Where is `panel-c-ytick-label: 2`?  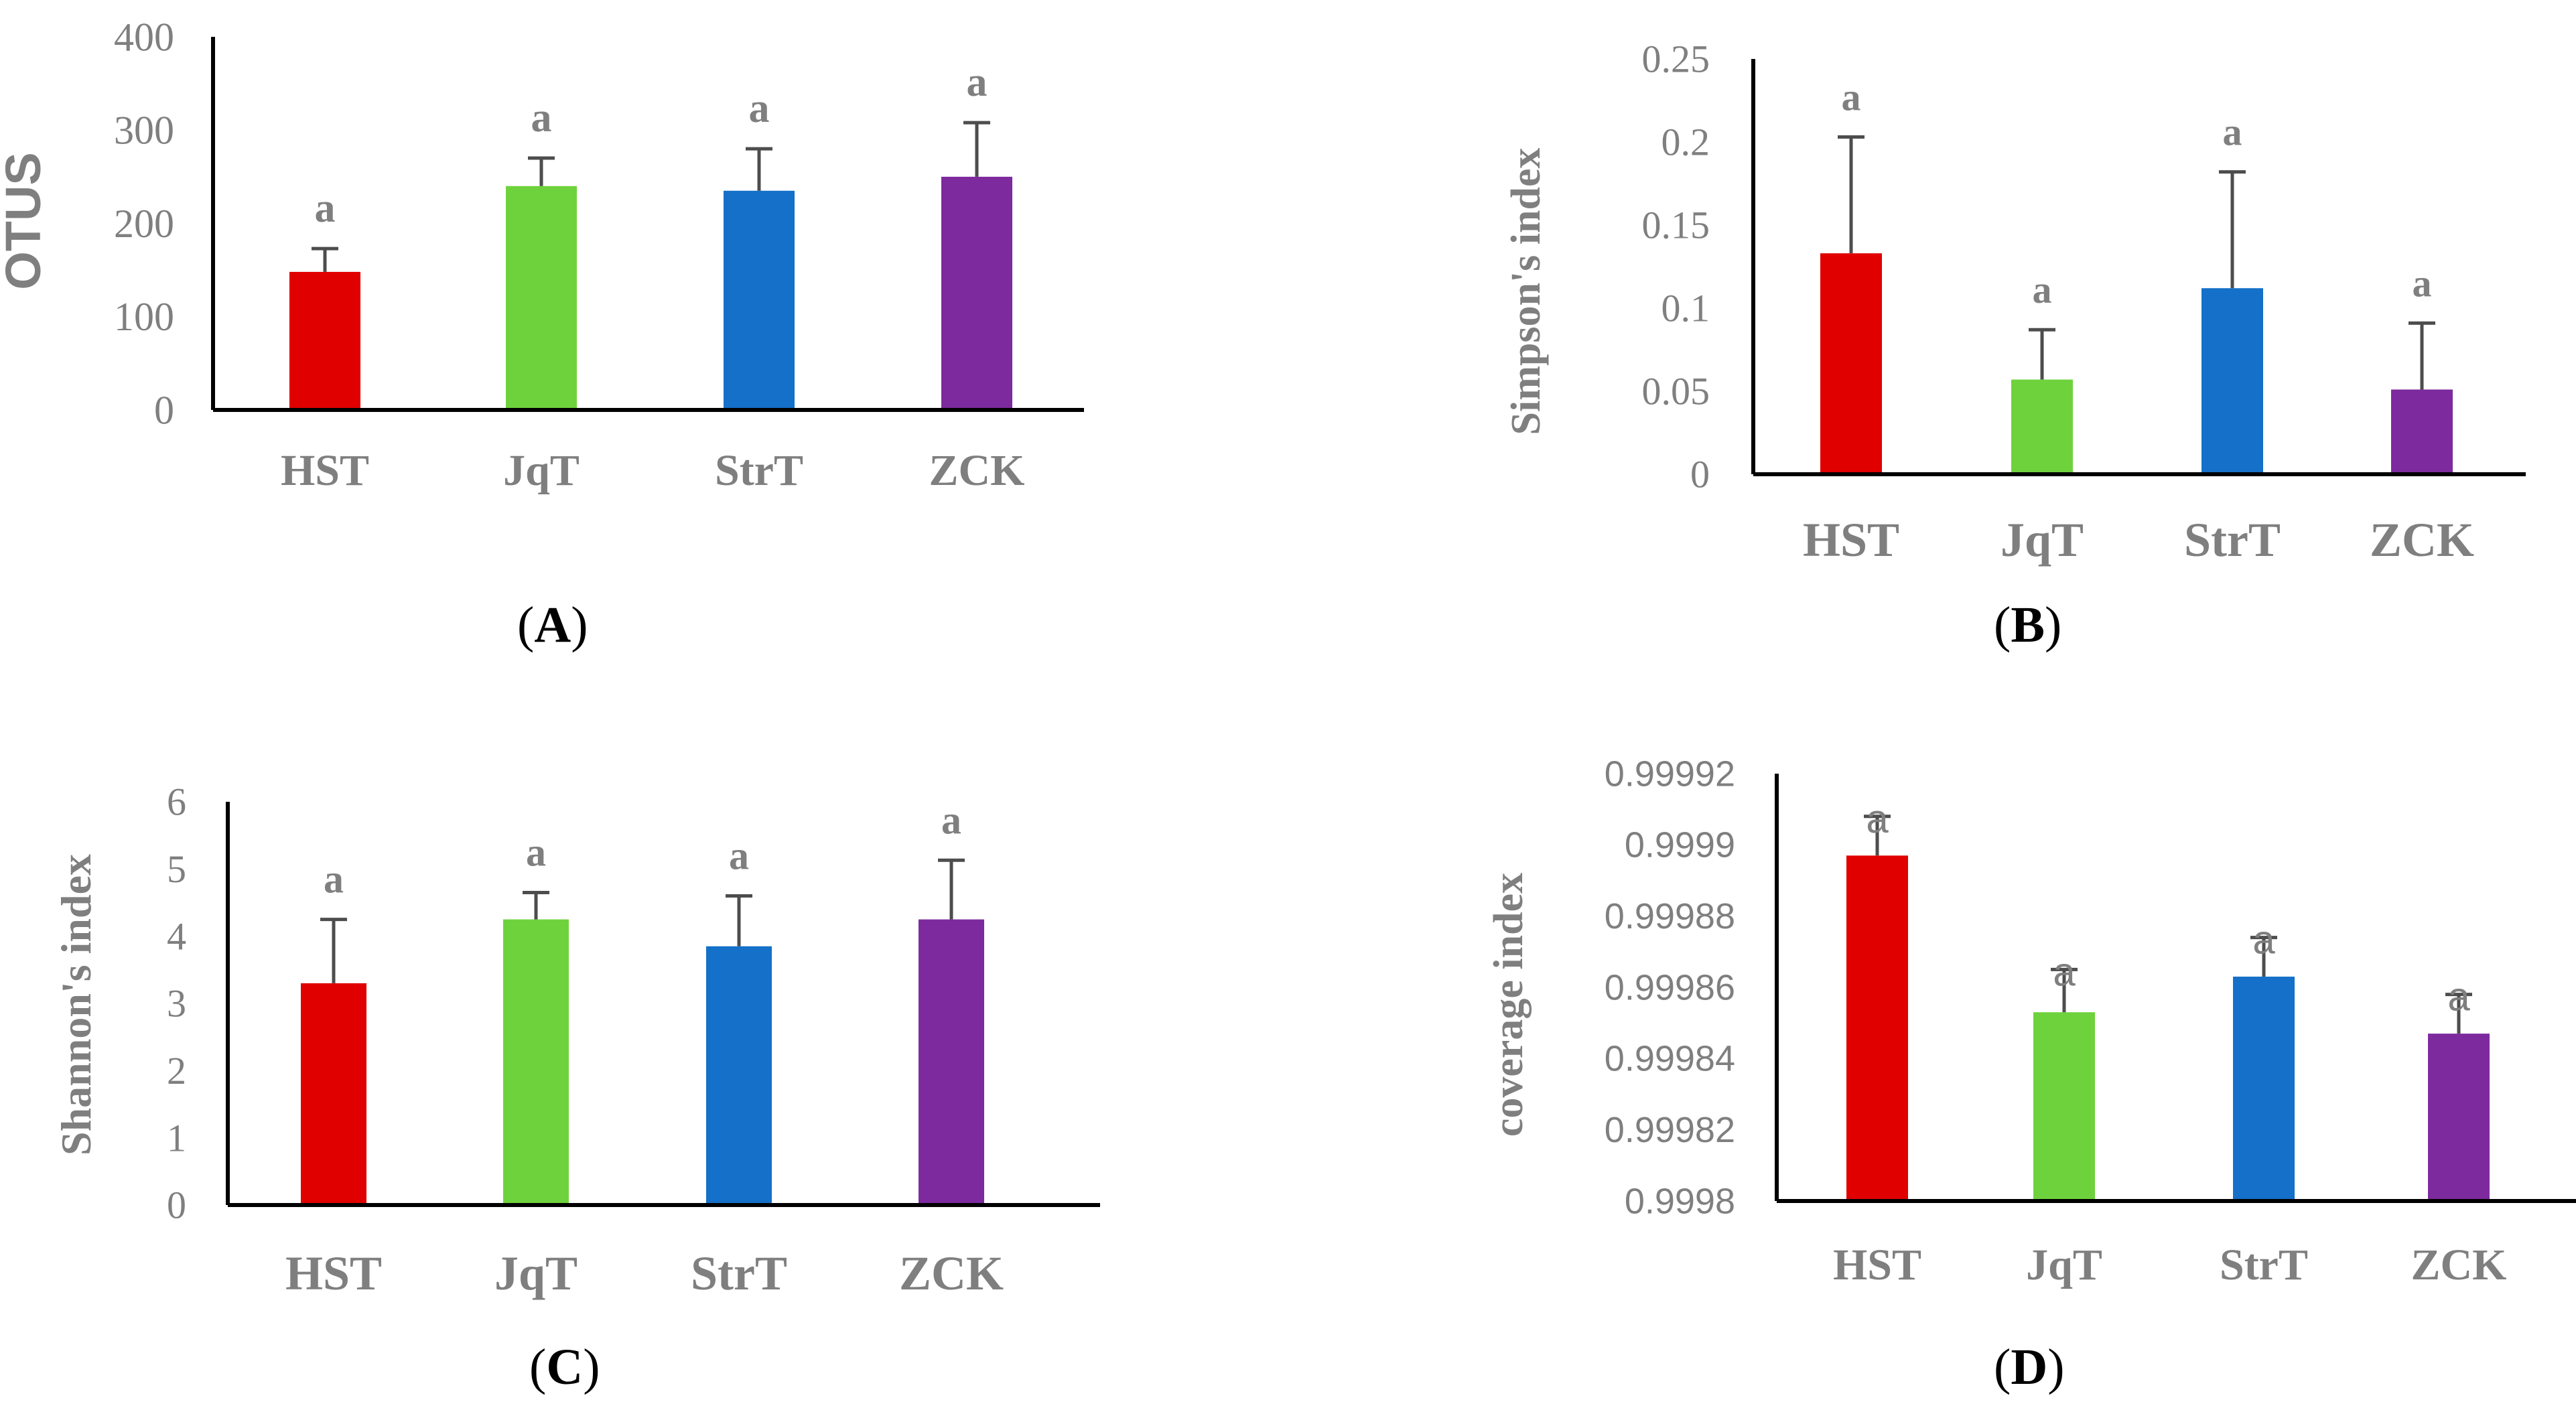 panel-c-ytick-label: 2 is located at coordinates (176, 1070).